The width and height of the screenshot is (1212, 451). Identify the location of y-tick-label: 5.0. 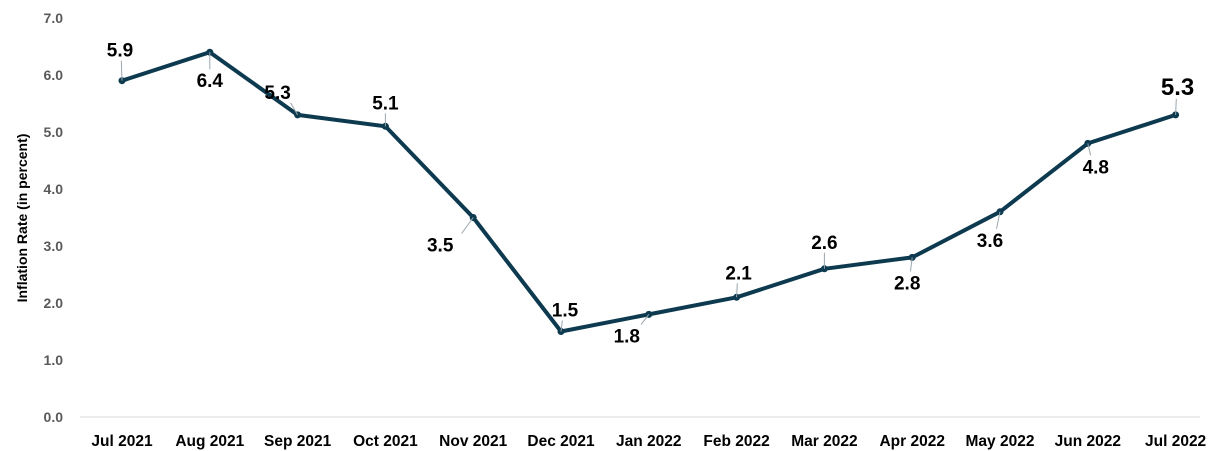
(54, 132).